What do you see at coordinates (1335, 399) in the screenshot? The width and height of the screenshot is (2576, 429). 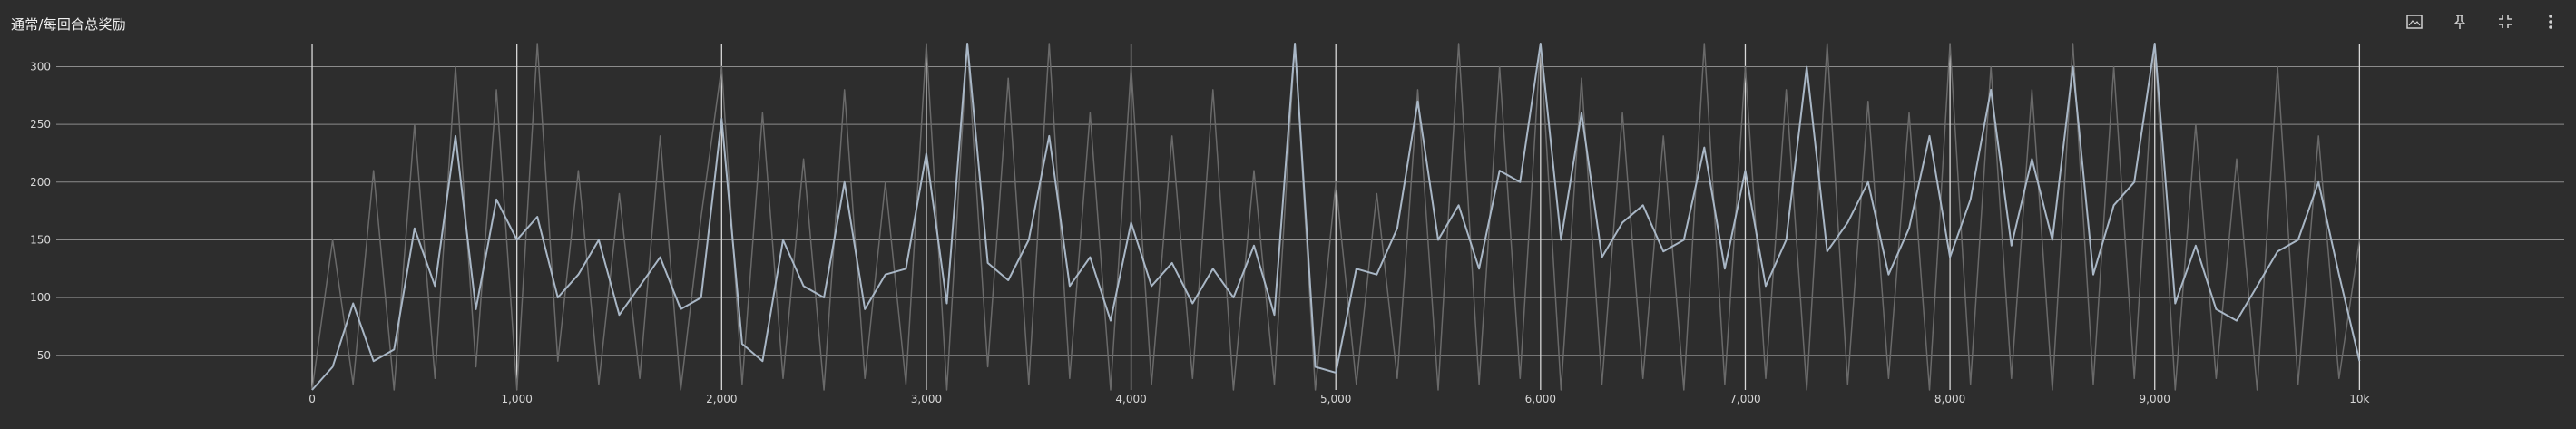 I see `x-tick-label: 5,000` at bounding box center [1335, 399].